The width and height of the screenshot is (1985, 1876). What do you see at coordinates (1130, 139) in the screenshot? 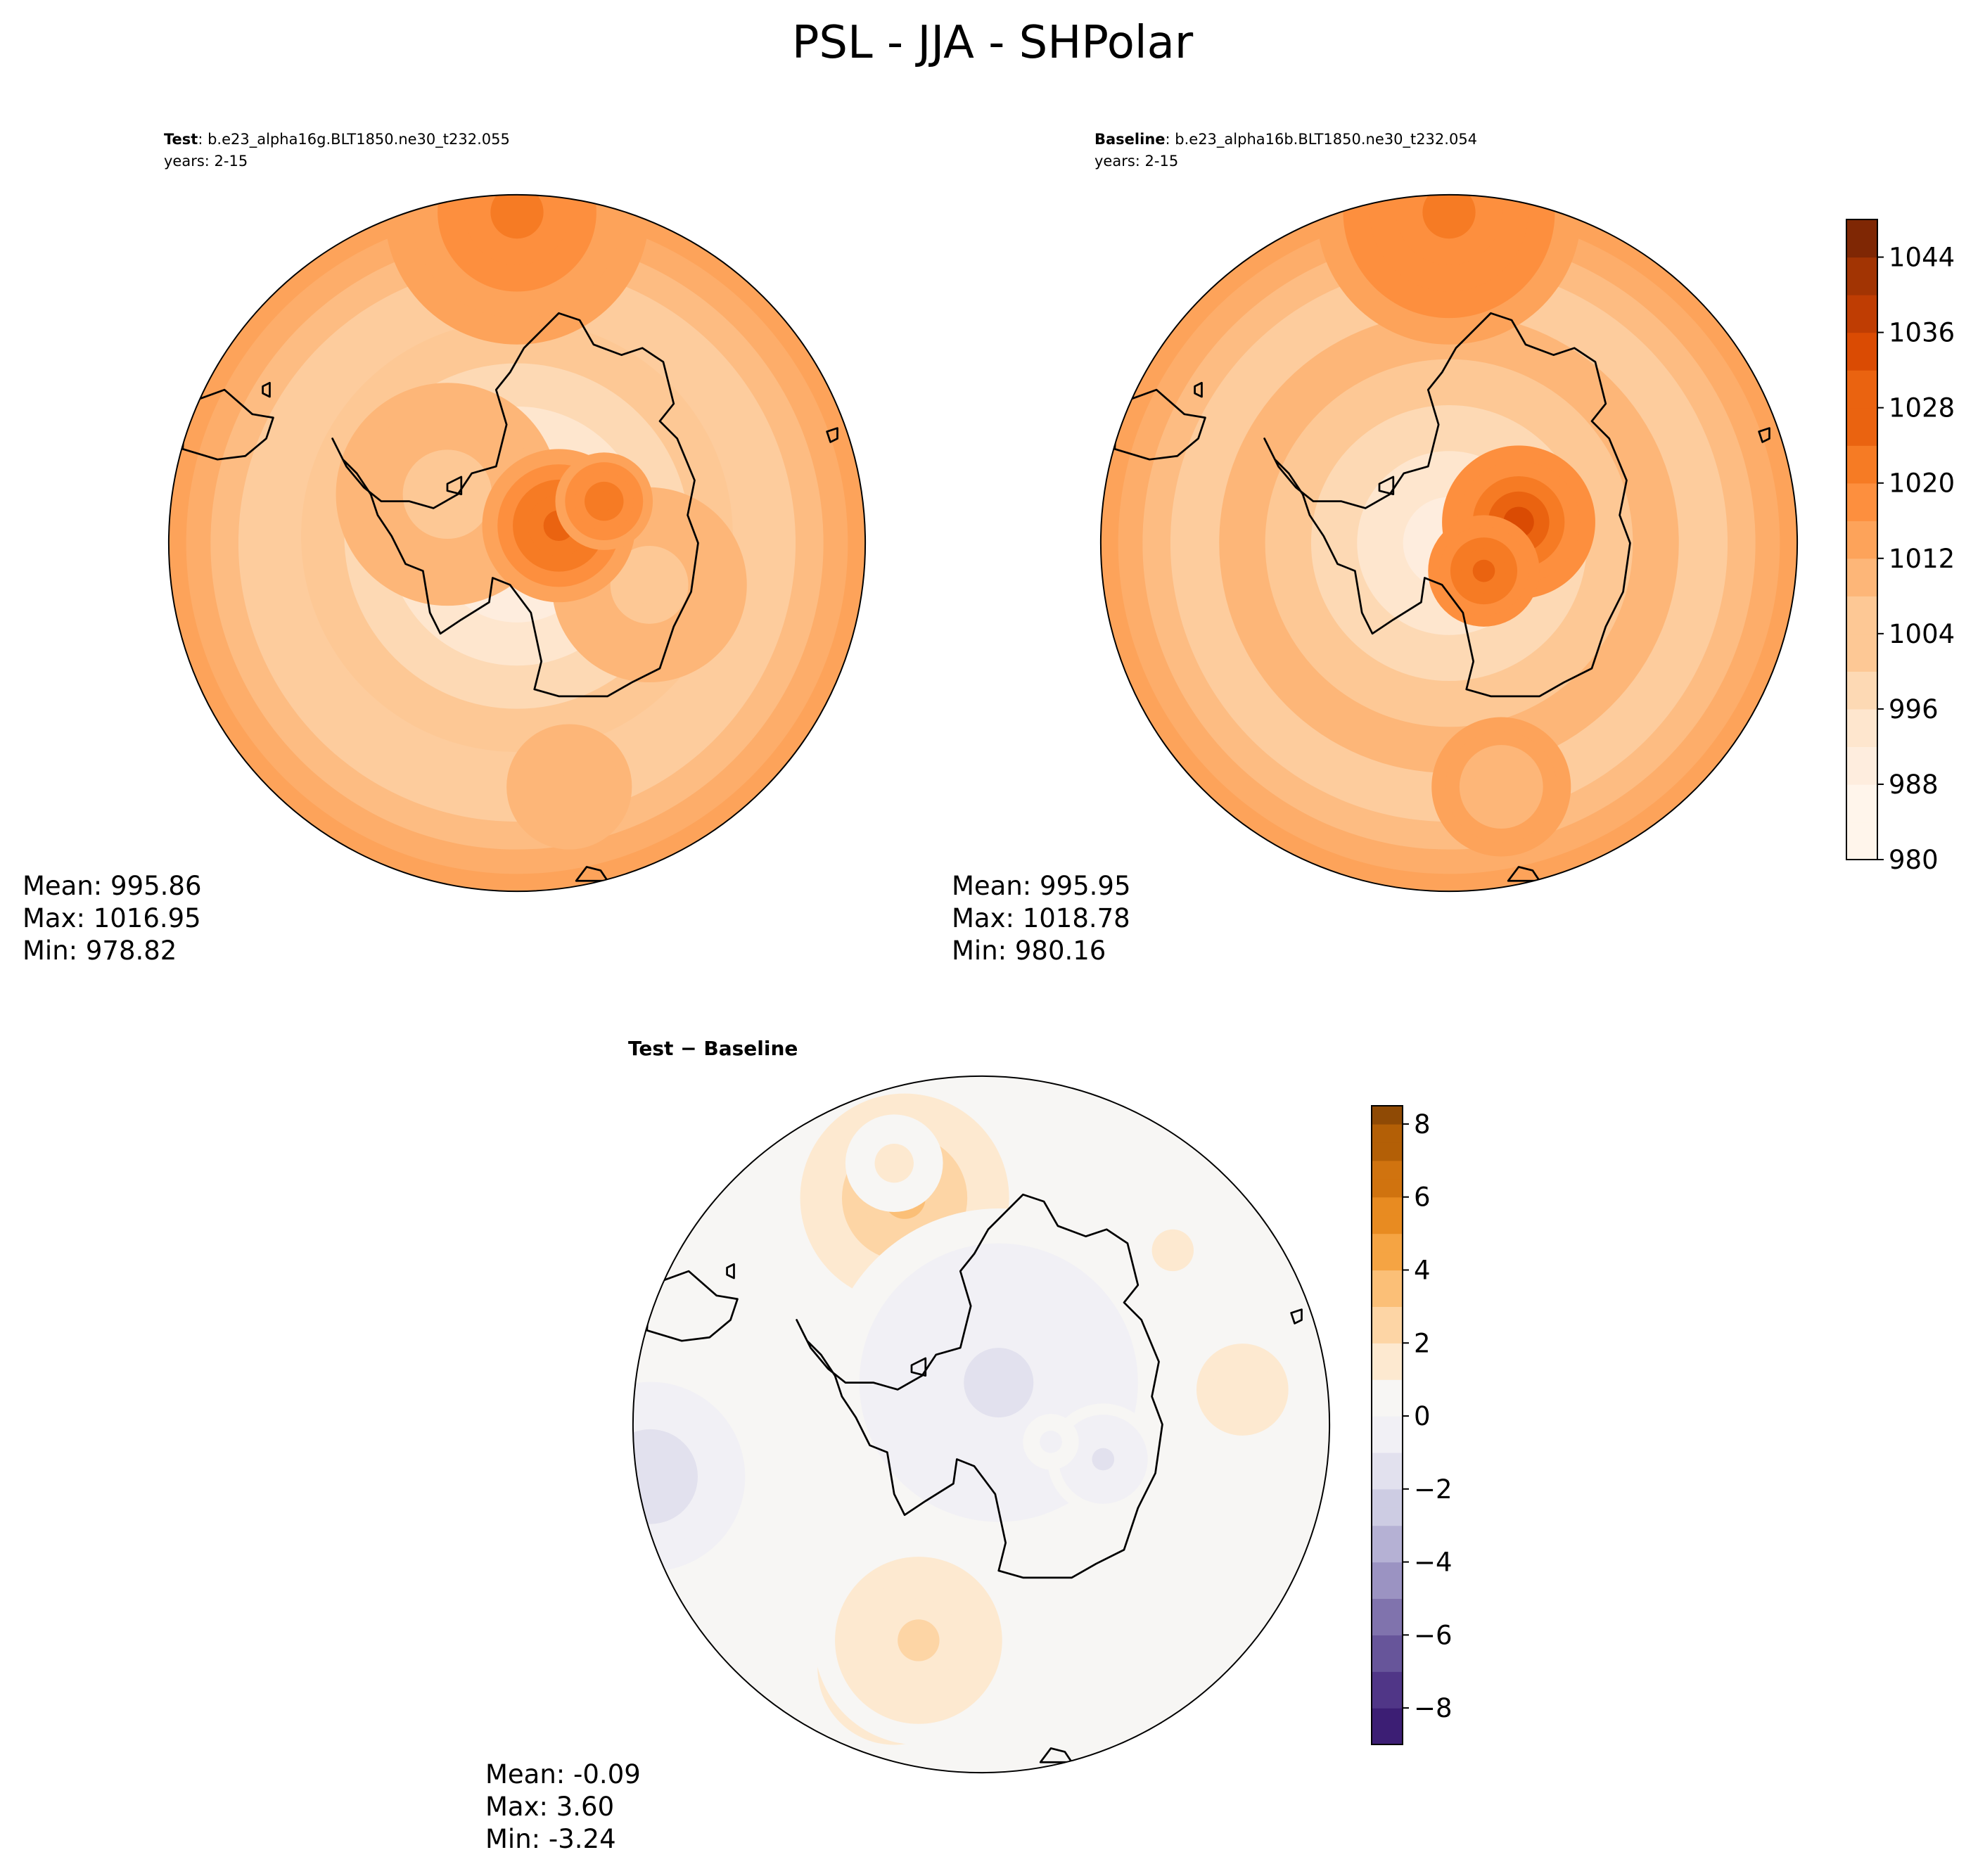
I see `baseline-label: Baseline` at bounding box center [1130, 139].